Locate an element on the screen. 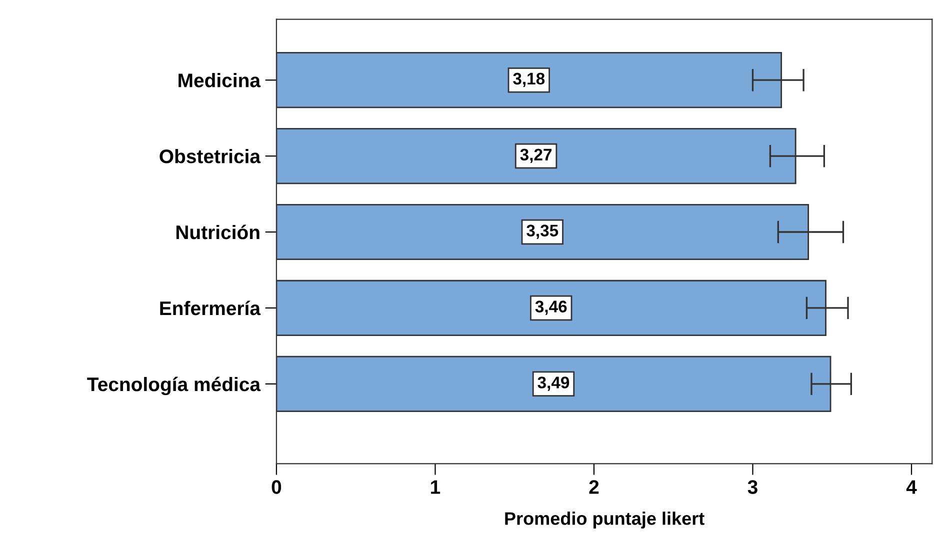 The width and height of the screenshot is (934, 552). x-tick-label: 0 is located at coordinates (277, 487).